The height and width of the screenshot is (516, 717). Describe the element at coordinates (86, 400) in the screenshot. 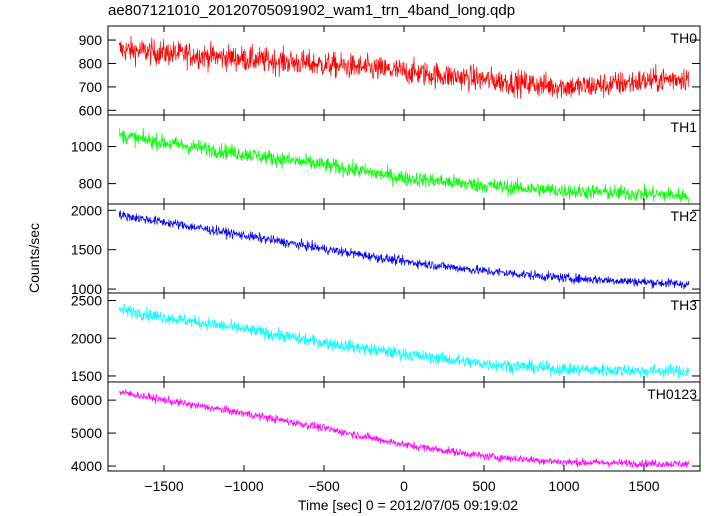

I see `y-tick-label: 6000` at that location.